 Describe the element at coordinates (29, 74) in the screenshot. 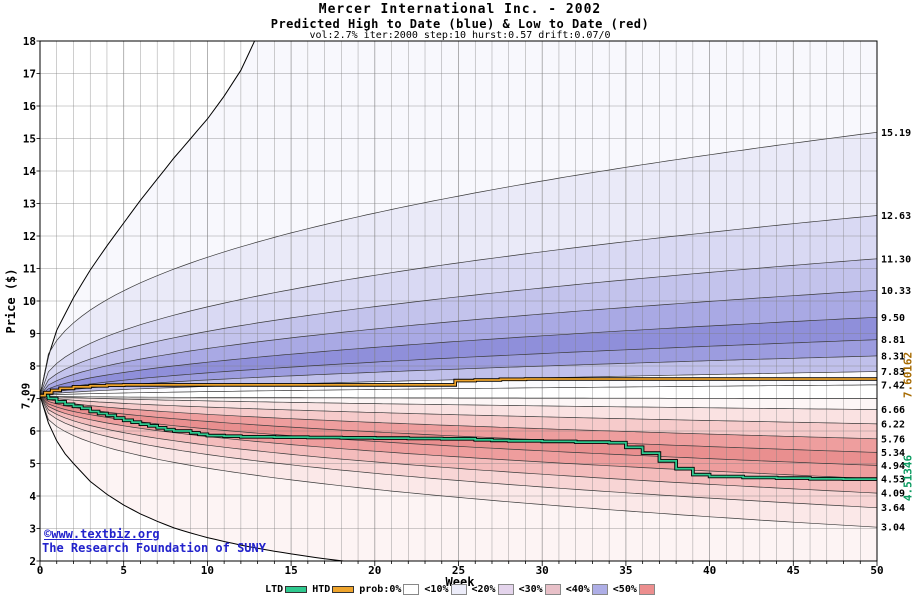

I see `svg-text: 17` at that location.